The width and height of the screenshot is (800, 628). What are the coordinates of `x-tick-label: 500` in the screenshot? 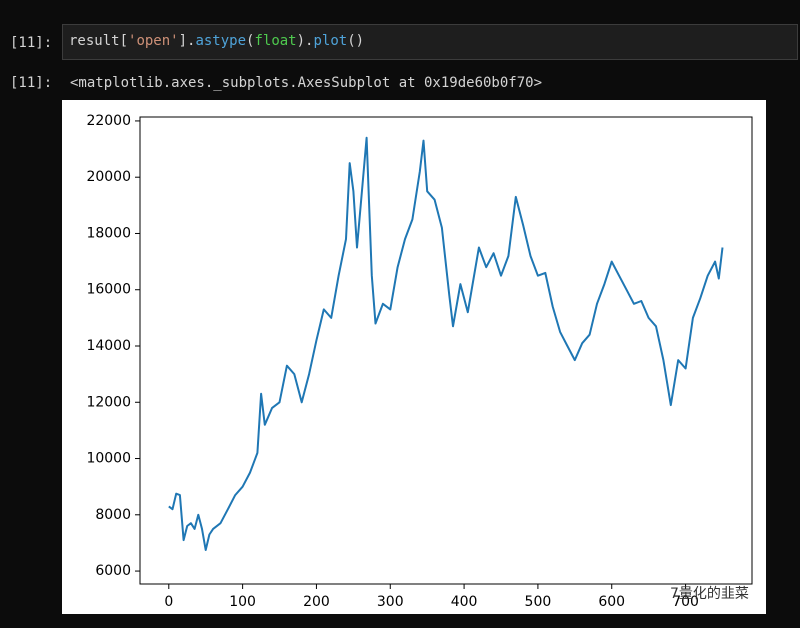 It's located at (538, 602).